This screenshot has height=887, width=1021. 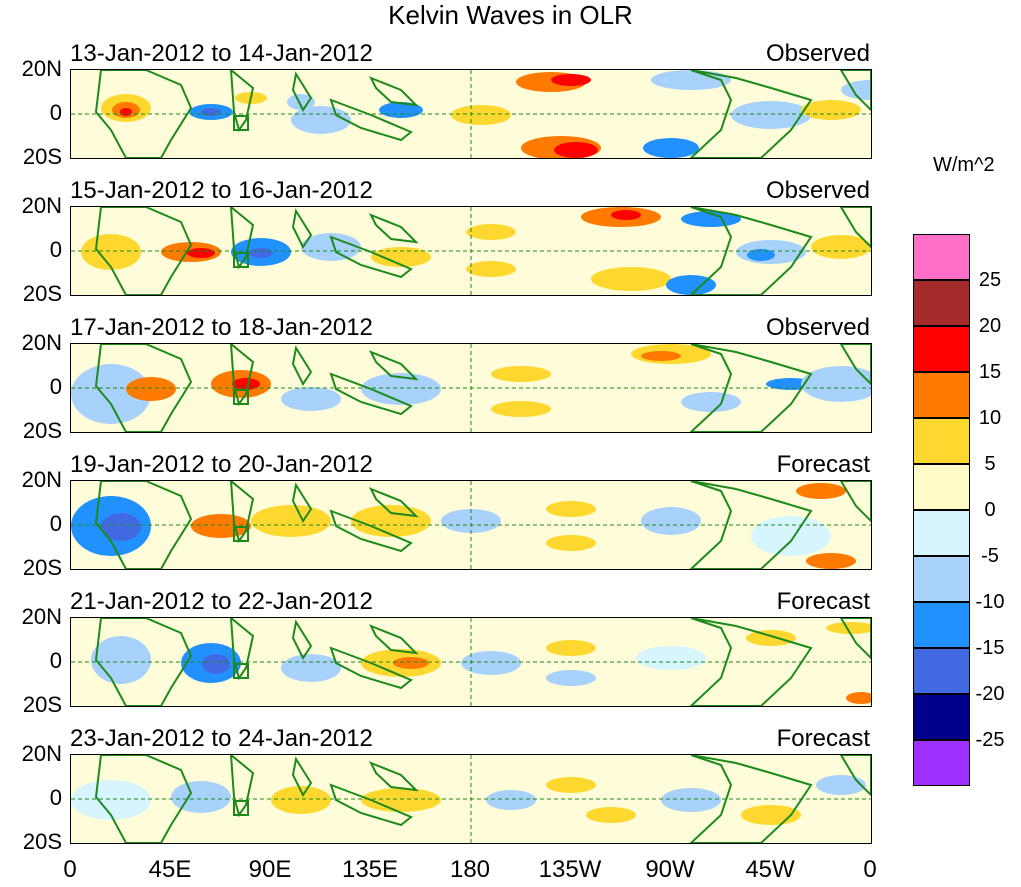 What do you see at coordinates (41, 205) in the screenshot?
I see `latitude-label: 20N` at bounding box center [41, 205].